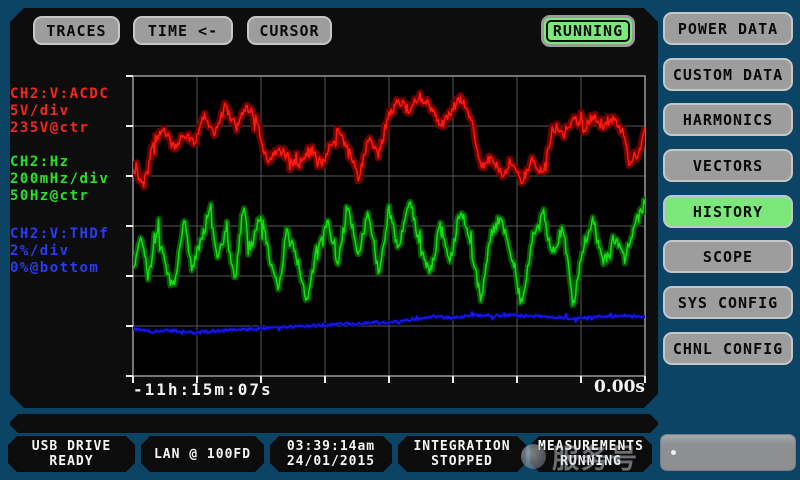  What do you see at coordinates (183, 30) in the screenshot?
I see `time-scroll-button: TIME <-` at bounding box center [183, 30].